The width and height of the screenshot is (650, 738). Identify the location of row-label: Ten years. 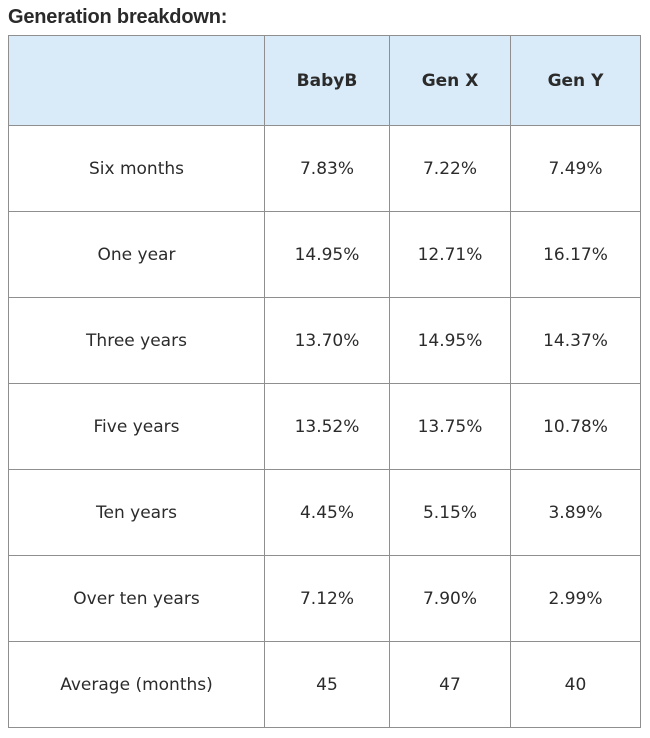
(136, 512).